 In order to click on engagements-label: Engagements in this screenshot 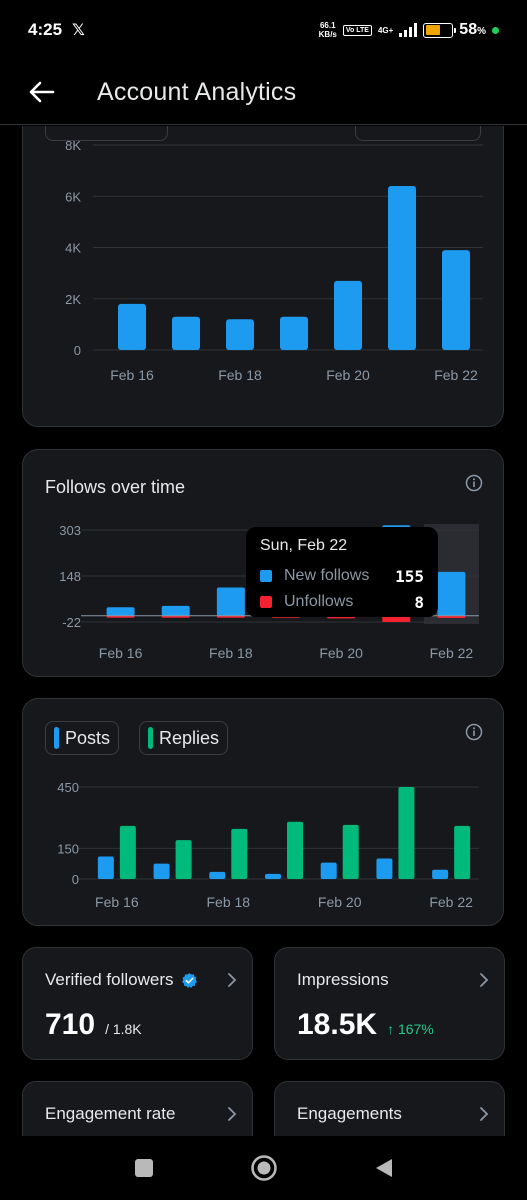, I will do `click(349, 1113)`.